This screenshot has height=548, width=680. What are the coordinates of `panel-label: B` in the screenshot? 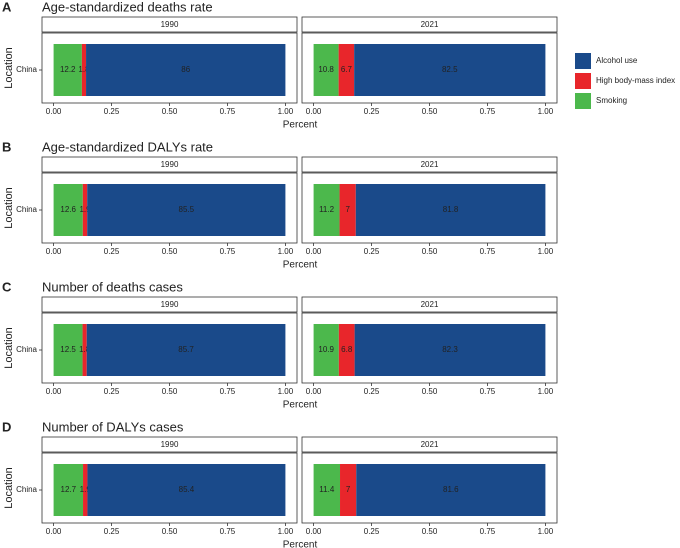 It's located at (6, 146).